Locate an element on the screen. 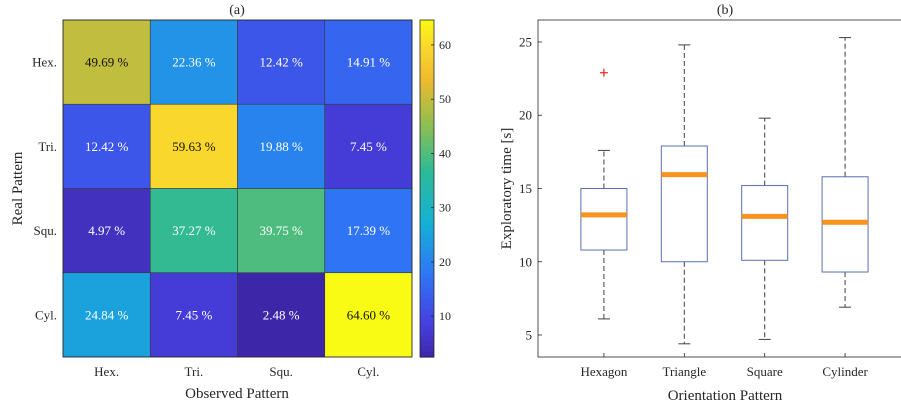 This screenshot has width=901, height=407. heatmap-cell-label: 59.63 % is located at coordinates (194, 146).